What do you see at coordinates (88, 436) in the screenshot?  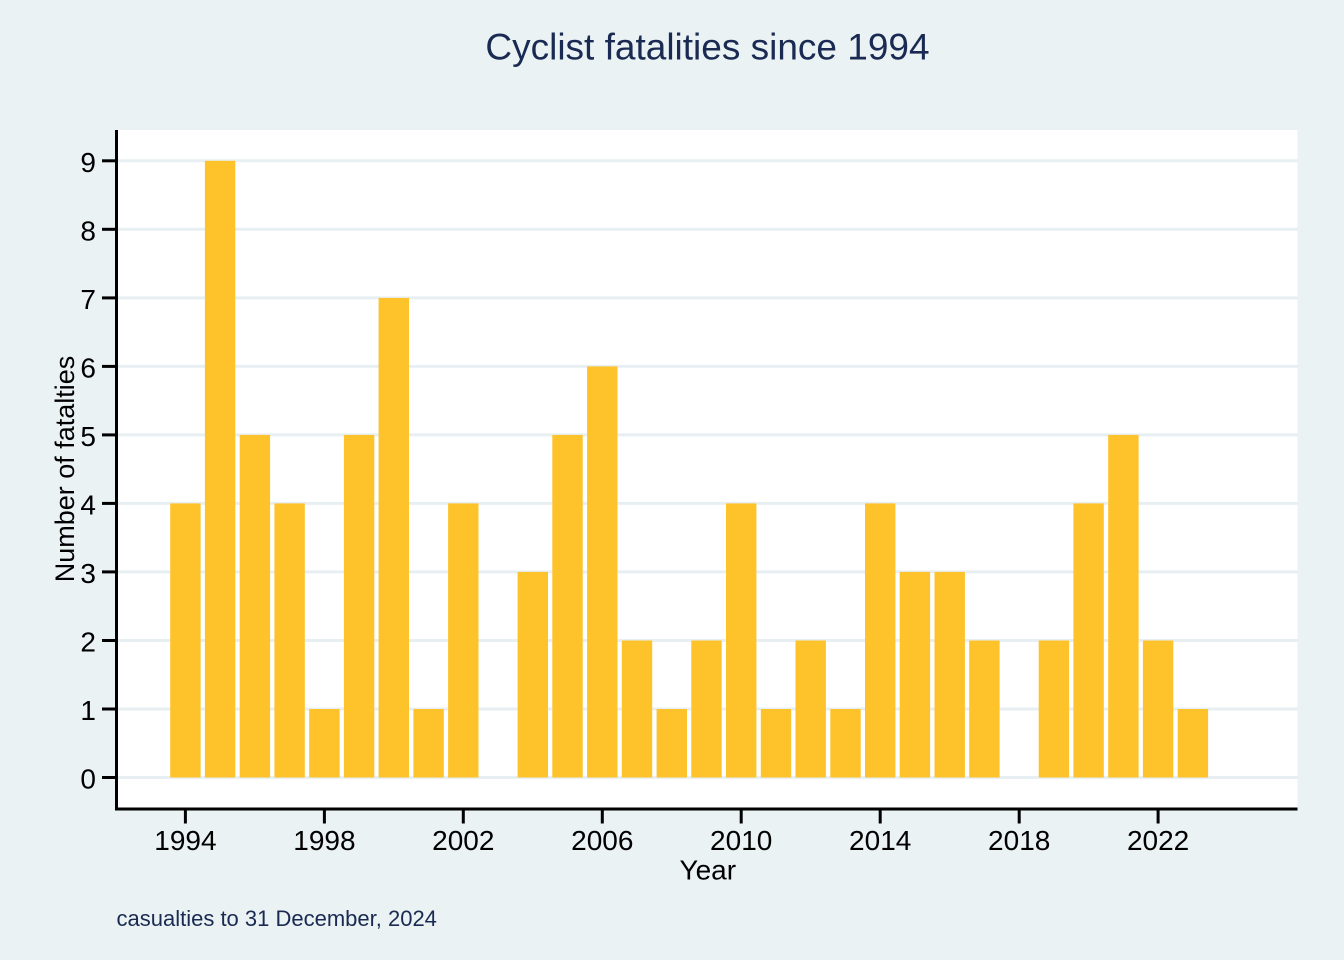 I see `svg-text: 5` at bounding box center [88, 436].